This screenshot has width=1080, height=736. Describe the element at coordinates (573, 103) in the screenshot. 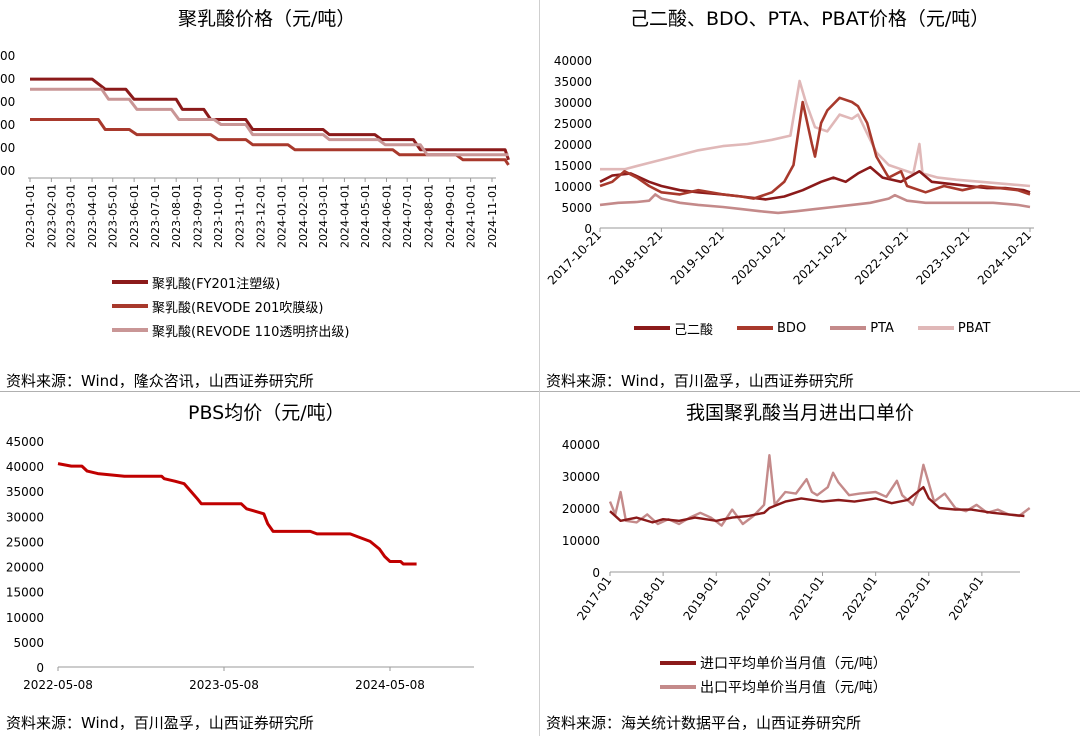

I see `chem-y-tick-label: 30000` at that location.